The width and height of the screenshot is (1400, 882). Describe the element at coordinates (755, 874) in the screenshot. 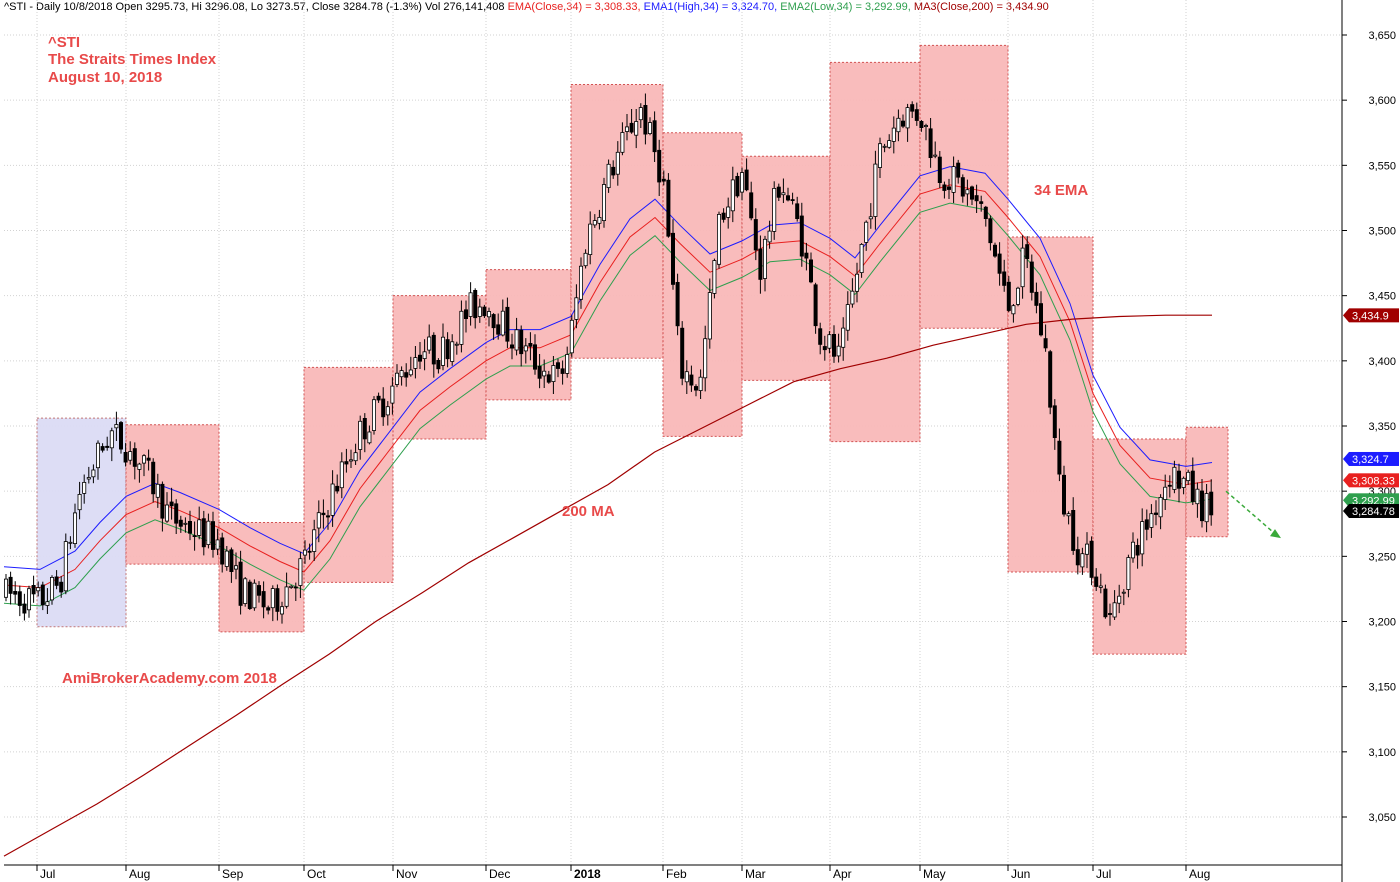

I see `x-tick-label: Mar` at that location.